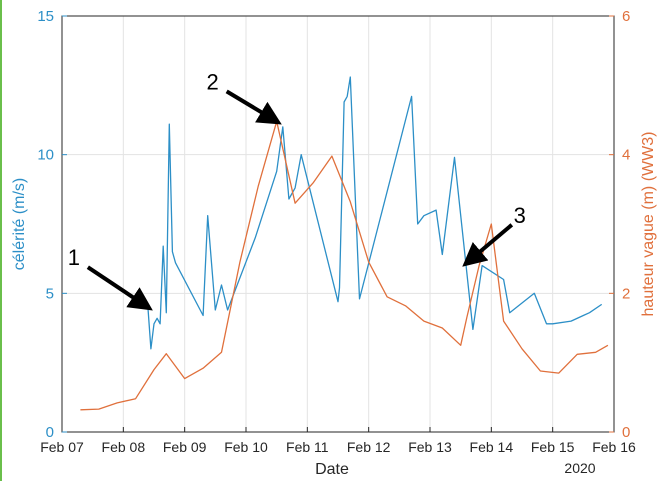 The image size is (659, 481). Describe the element at coordinates (553, 447) in the screenshot. I see `x-tick-label: Feb 15` at that location.